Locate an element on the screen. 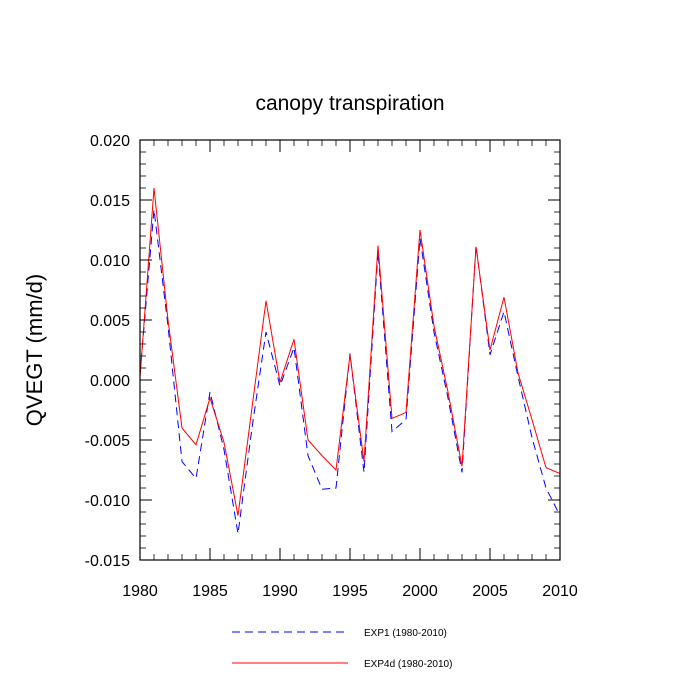 This screenshot has width=700, height=700. x-tick-label: 1985 is located at coordinates (210, 591).